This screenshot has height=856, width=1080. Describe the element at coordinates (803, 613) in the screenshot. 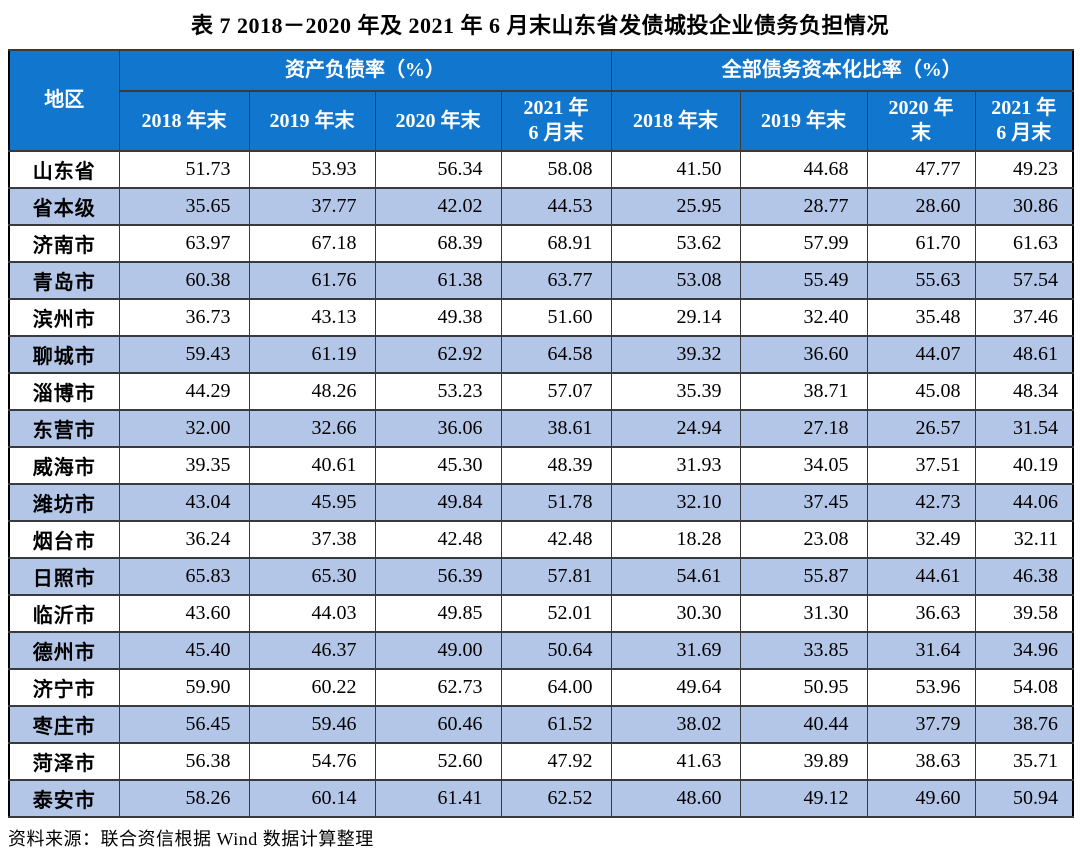

I see `value-cell: 31.30` at that location.